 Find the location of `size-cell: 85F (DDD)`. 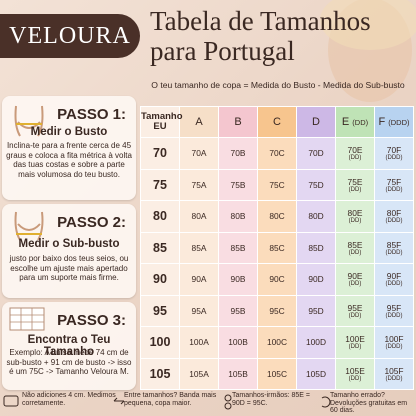

size-cell: 85F (DDD) is located at coordinates (394, 247).